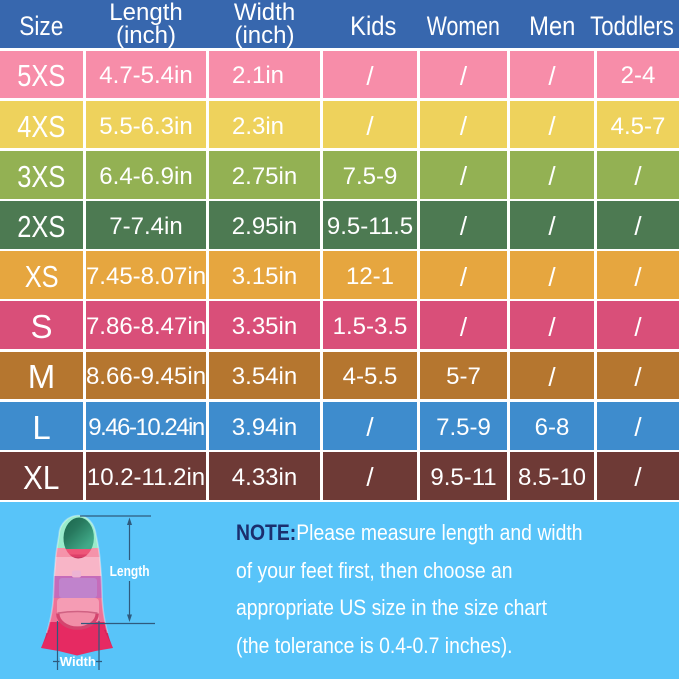 The image size is (679, 679). Describe the element at coordinates (130, 571) in the screenshot. I see `svg-text: Length` at that location.